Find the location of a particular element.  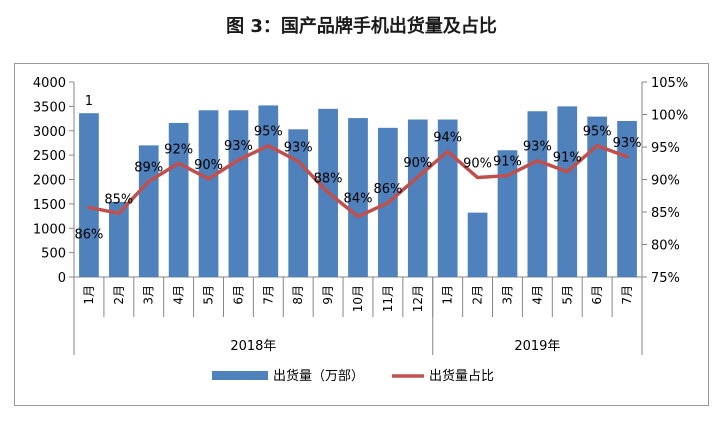

right-axis-tick-label: 100% is located at coordinates (669, 116).